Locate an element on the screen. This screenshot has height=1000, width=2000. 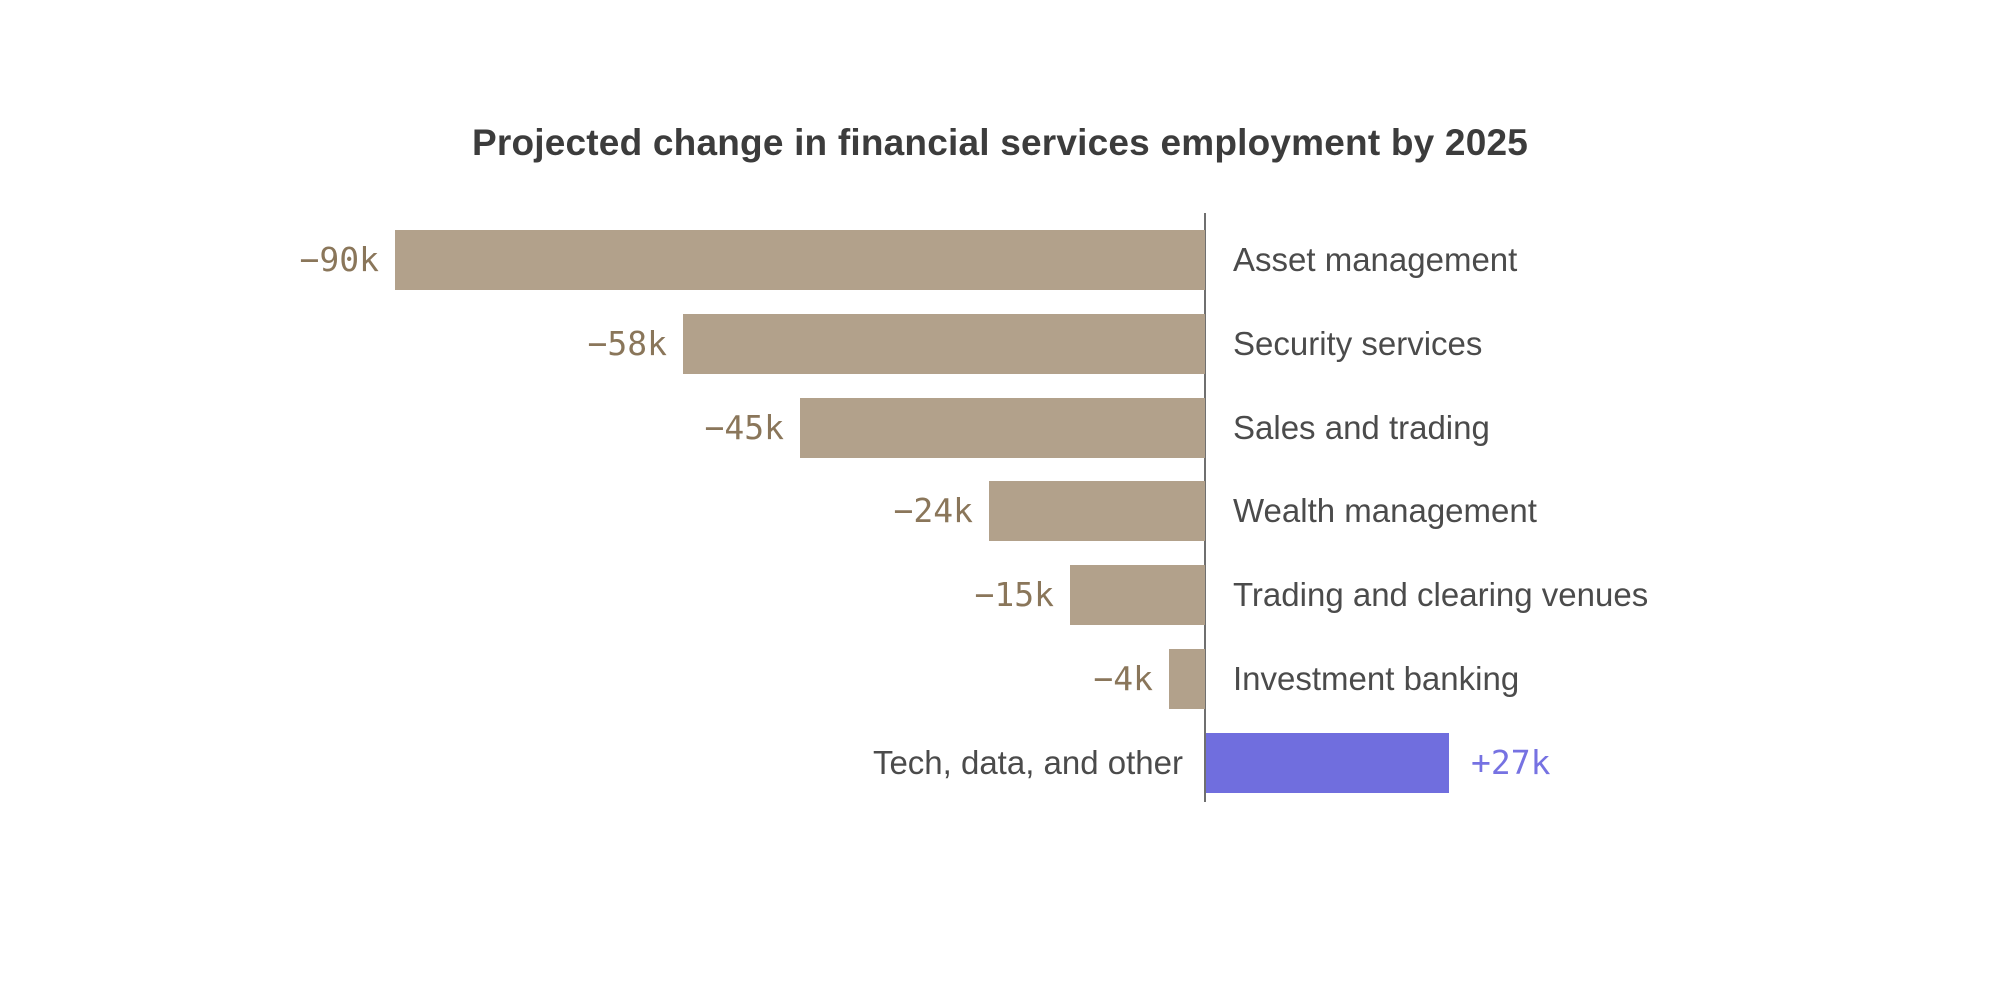
bar-row: −15k Trading and clearing venues is located at coordinates (1000, 595).